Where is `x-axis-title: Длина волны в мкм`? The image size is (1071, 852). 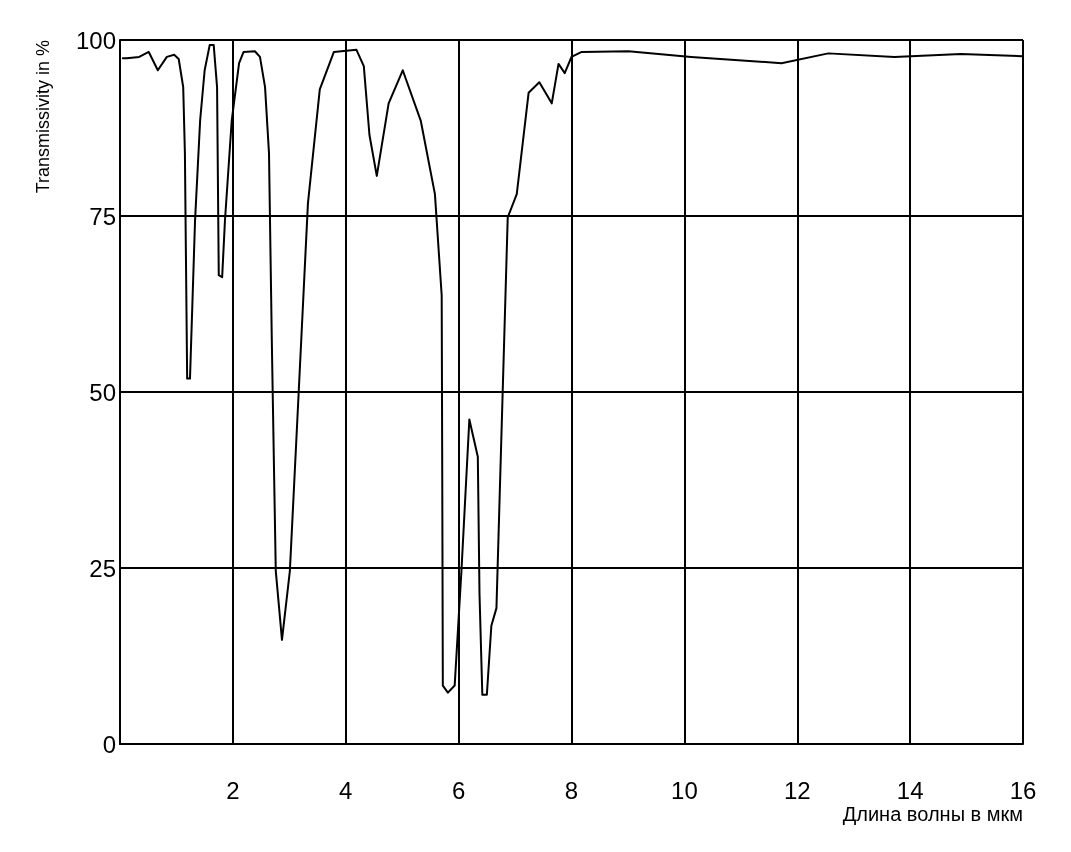 x-axis-title: Длина волны в мкм is located at coordinates (932, 814).